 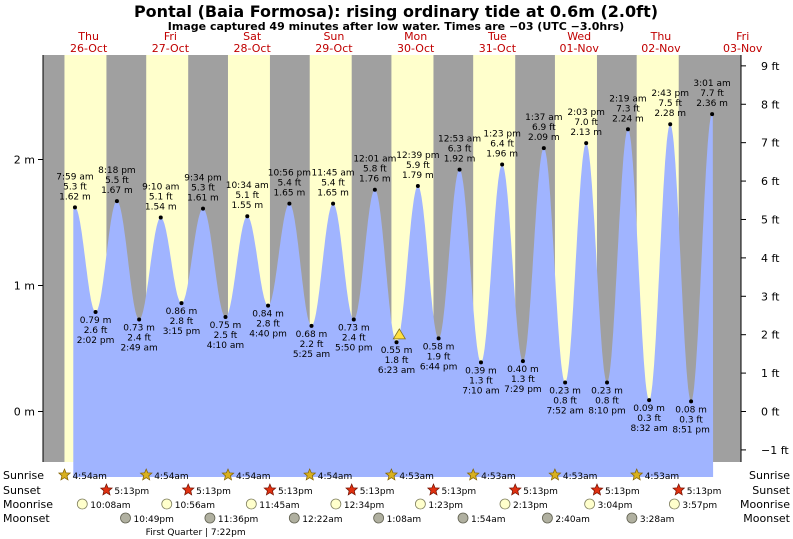 What do you see at coordinates (170, 36) in the screenshot?
I see `day-name-label: Fri` at bounding box center [170, 36].